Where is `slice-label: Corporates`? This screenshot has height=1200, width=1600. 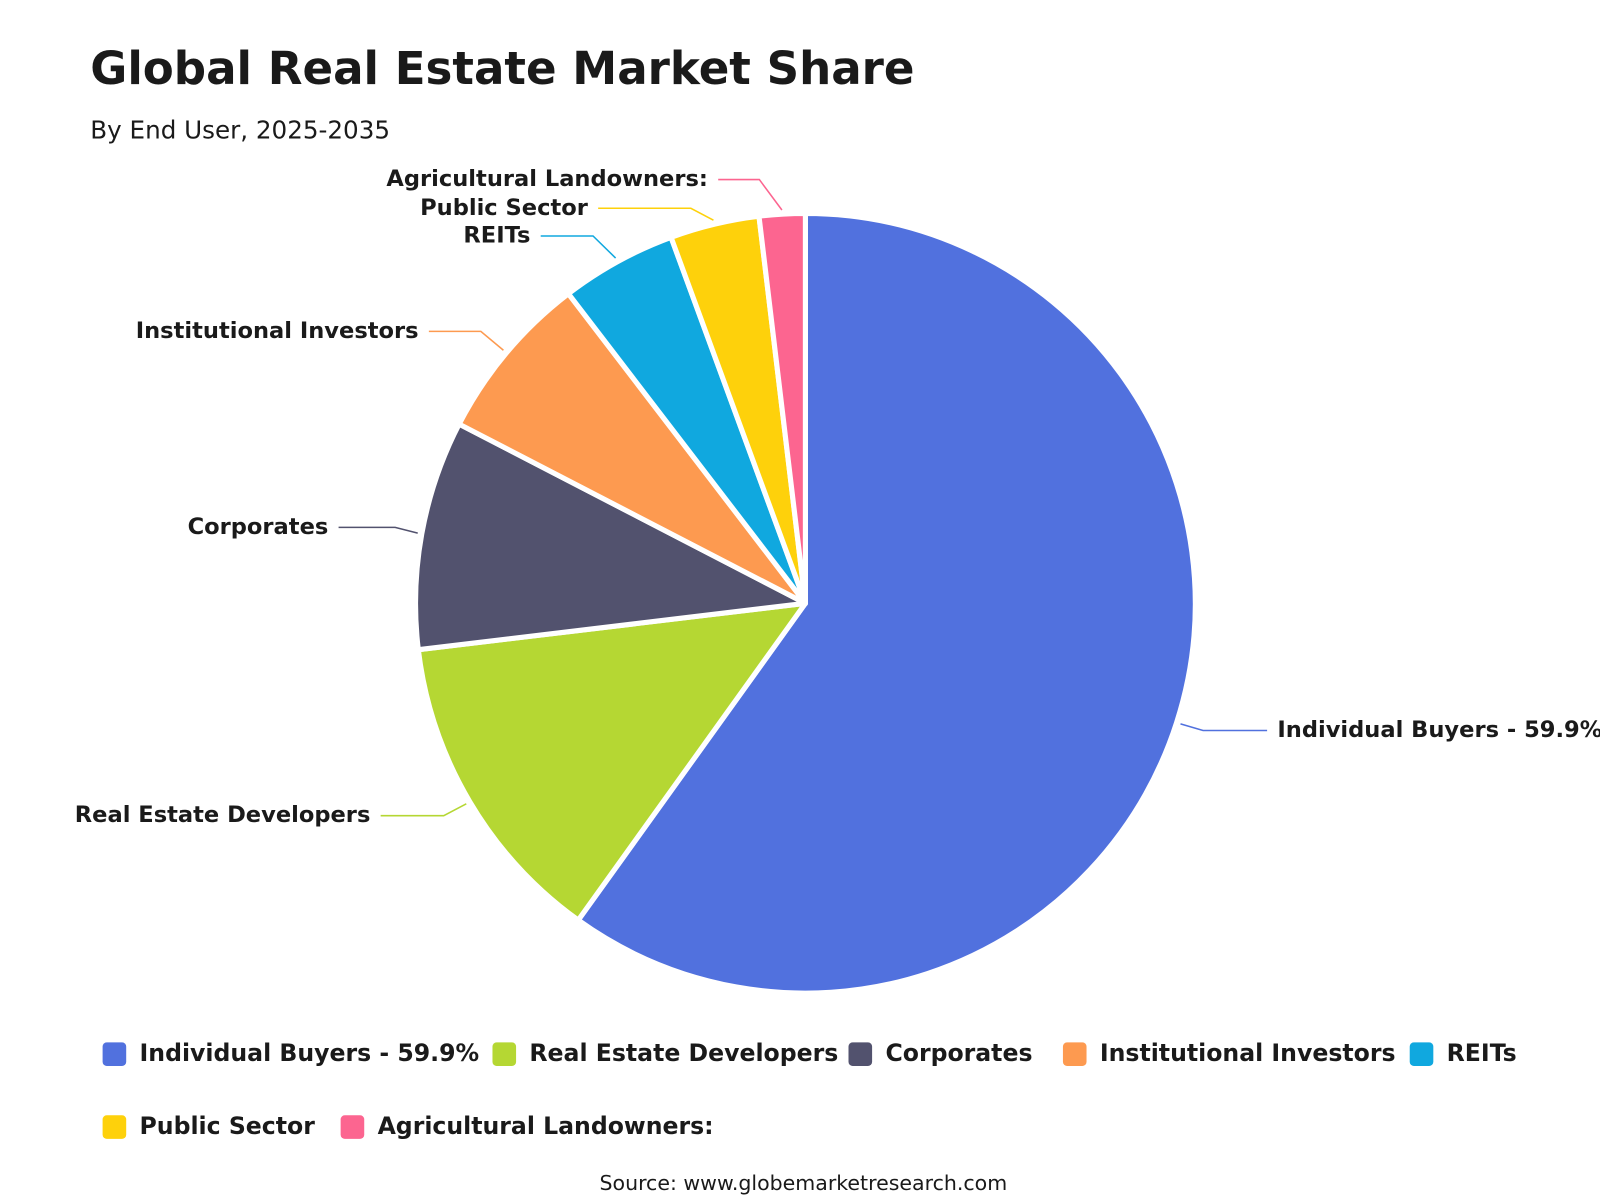
slice-label: Corporates is located at coordinates (258, 527).